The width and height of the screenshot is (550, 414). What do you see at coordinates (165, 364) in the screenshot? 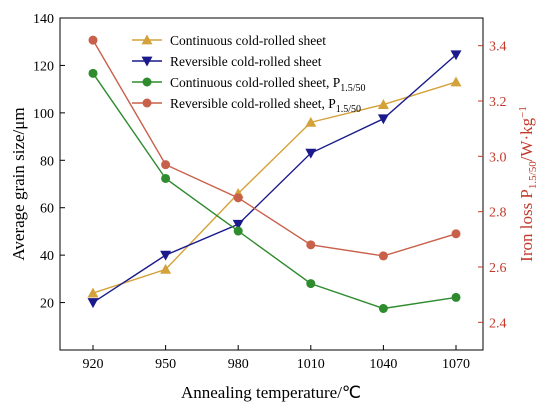
I see `x-tick-label: 950` at bounding box center [165, 364].